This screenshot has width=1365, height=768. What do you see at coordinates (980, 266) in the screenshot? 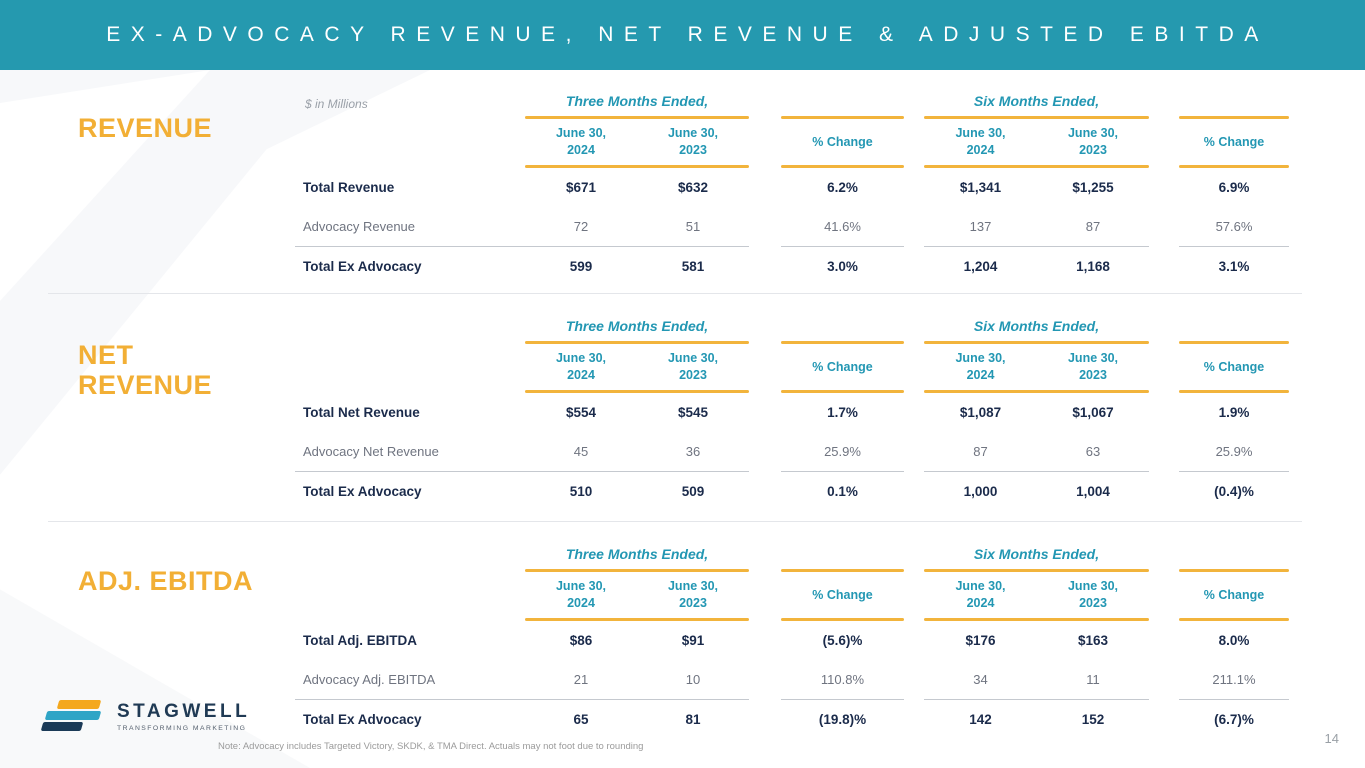
I see `data-cell: 1,204` at bounding box center [980, 266].